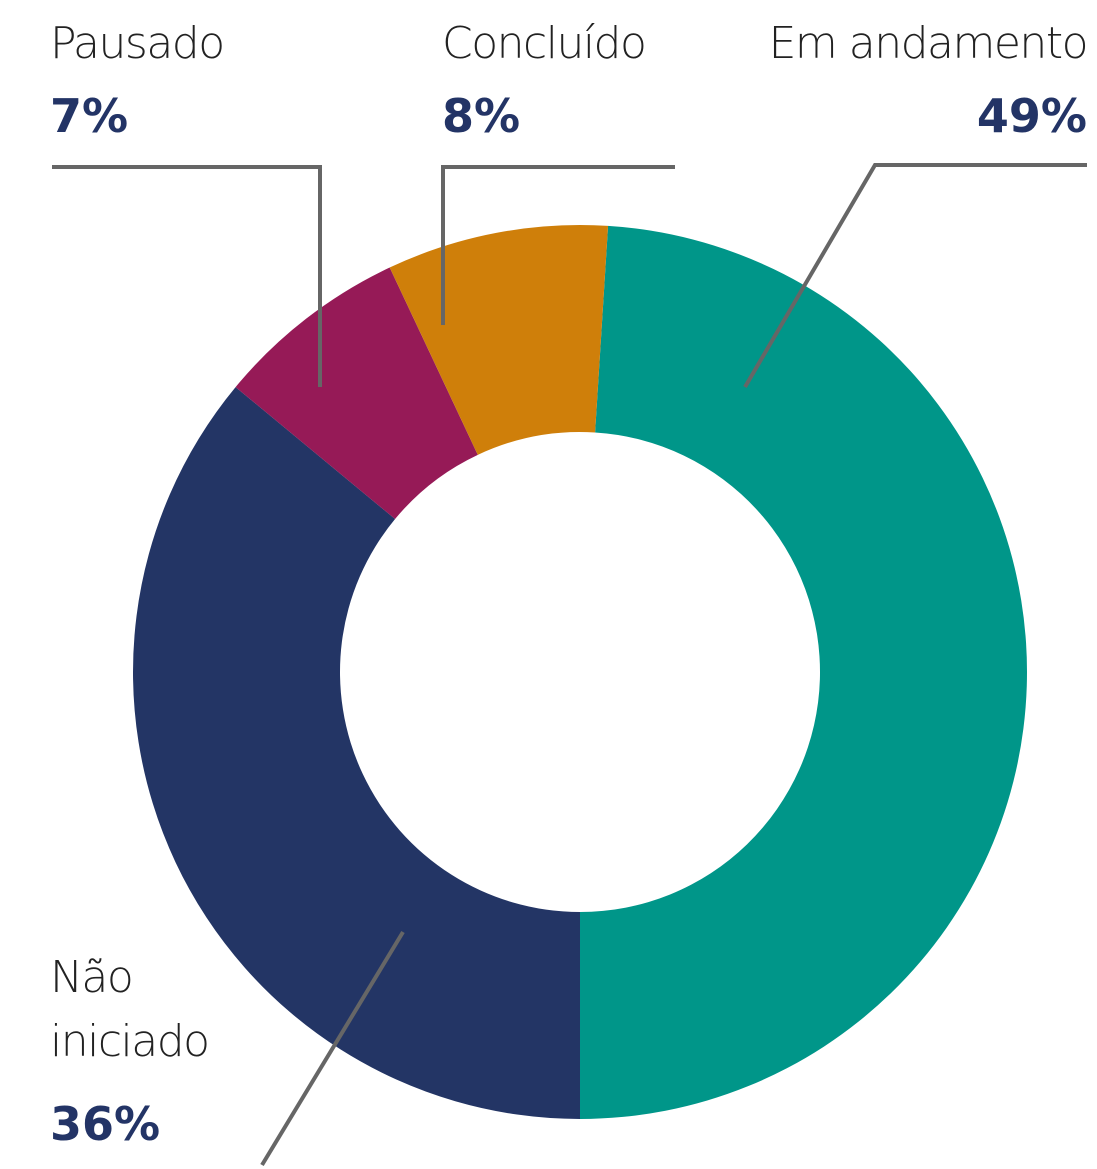 The image size is (1097, 1169). I want to click on value-label: 7%, so click(89, 116).